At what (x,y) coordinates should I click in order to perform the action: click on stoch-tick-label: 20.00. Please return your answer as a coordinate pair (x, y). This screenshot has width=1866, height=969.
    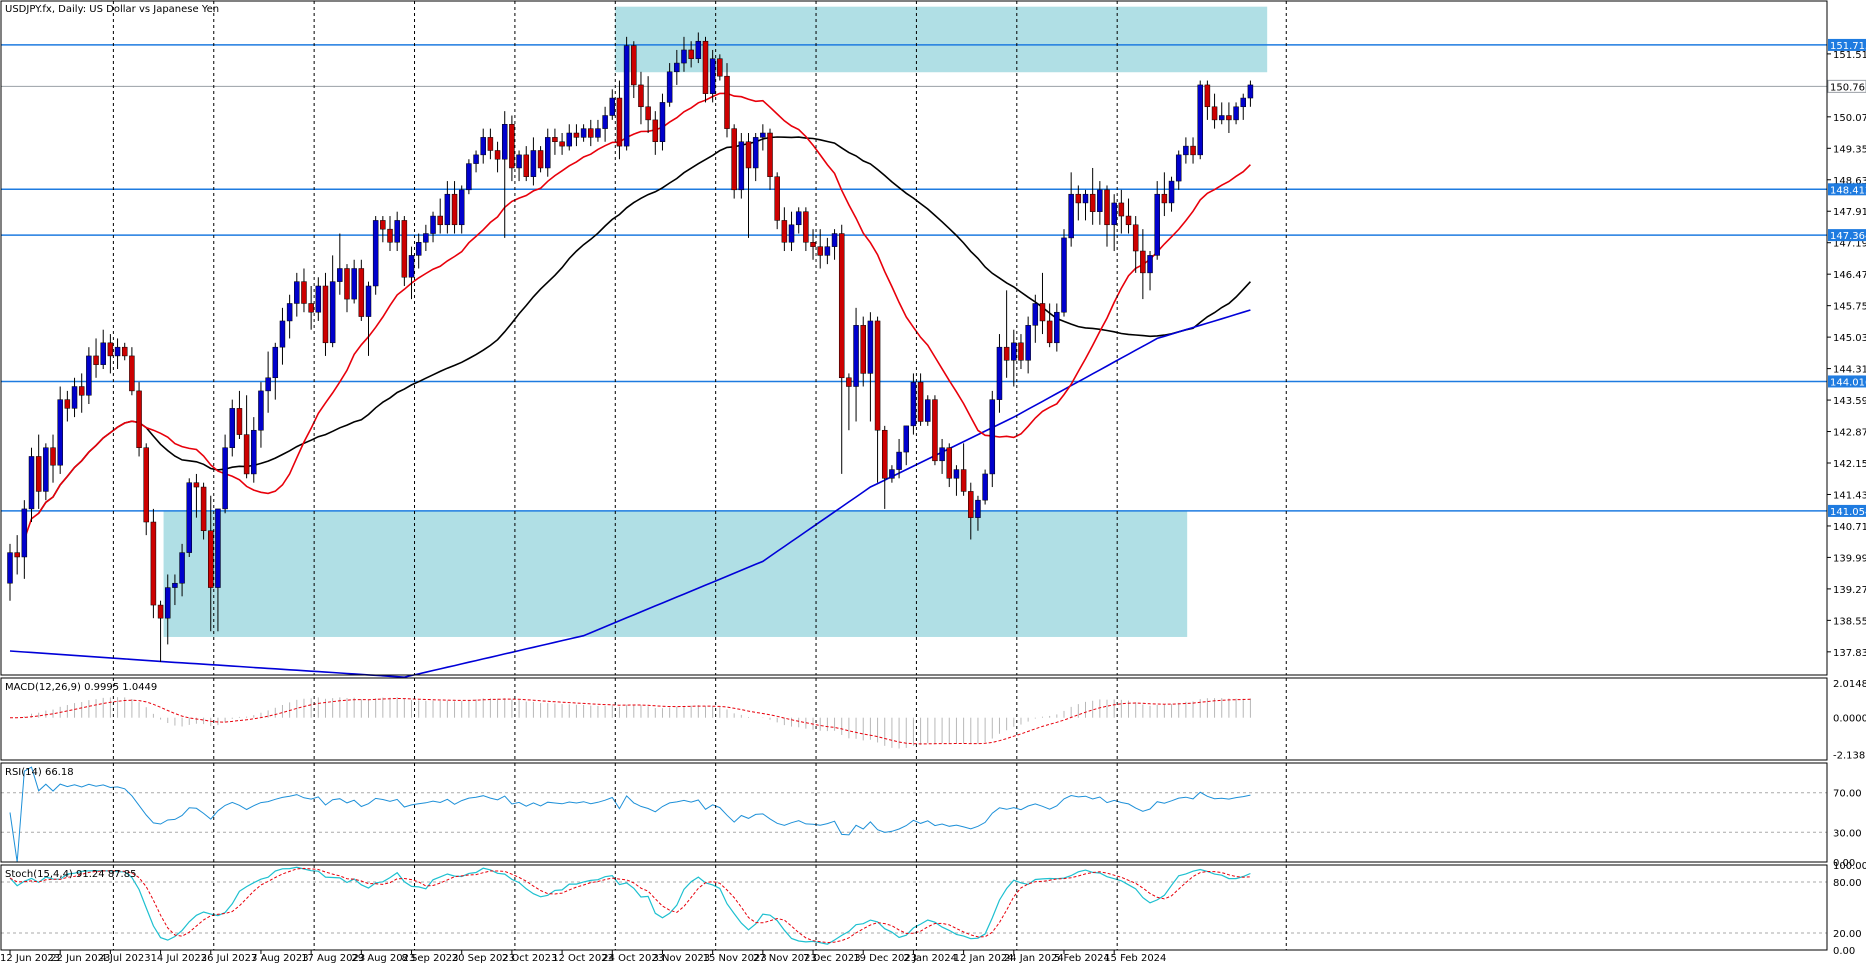
    Looking at the image, I should click on (1847, 934).